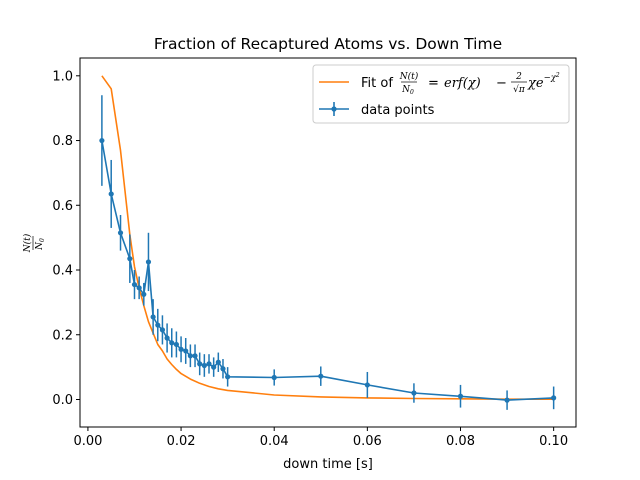 This screenshot has height=480, width=640. Describe the element at coordinates (501, 83) in the screenshot. I see `legend-fit-minus: −` at that location.